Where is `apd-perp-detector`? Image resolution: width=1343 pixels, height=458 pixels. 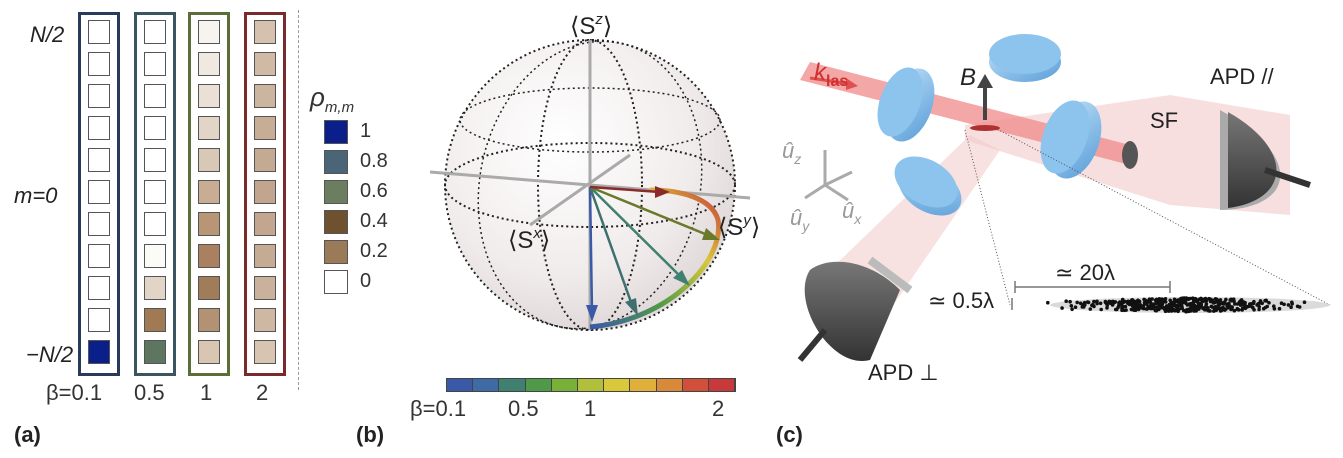 apd-perp-detector is located at coordinates (855, 310).